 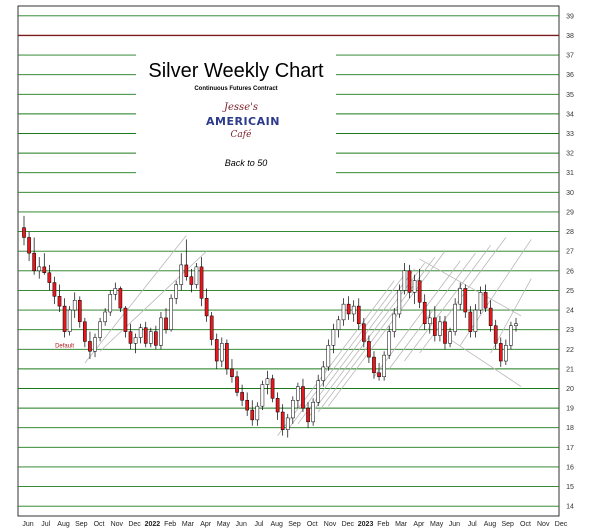 I want to click on x-tick-label: Nov, so click(x=330, y=524).